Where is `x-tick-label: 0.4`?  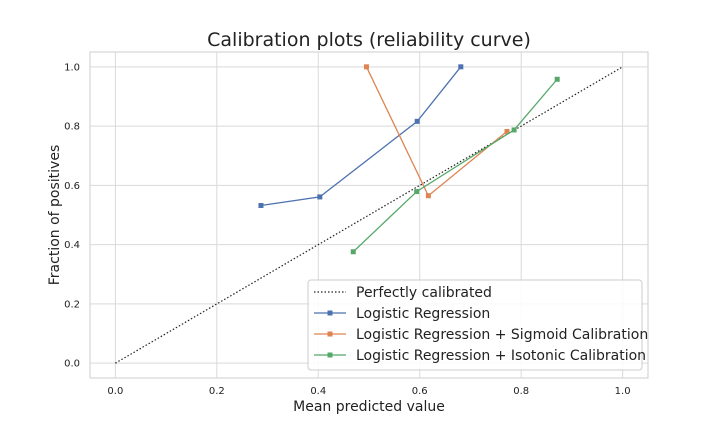 x-tick-label: 0.4 is located at coordinates (318, 391).